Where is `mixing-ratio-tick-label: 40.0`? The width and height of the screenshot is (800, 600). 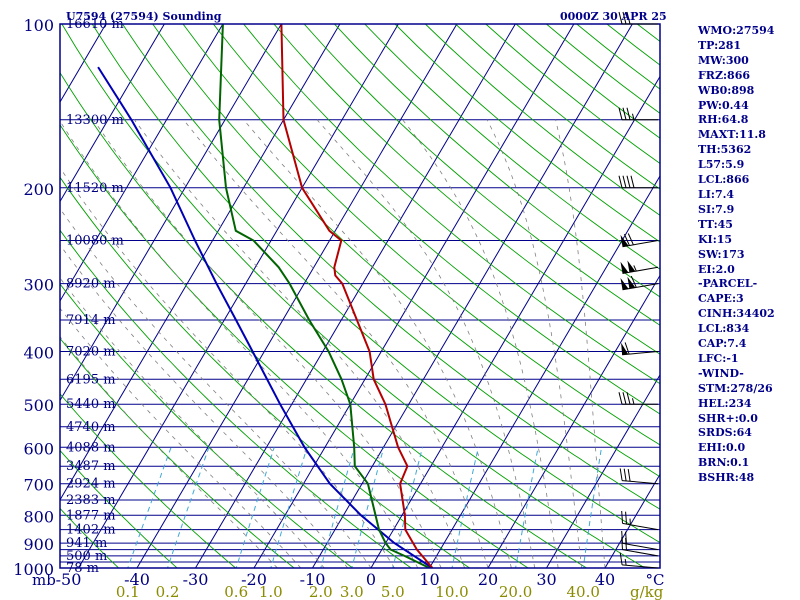
mixing-ratio-tick-label: 40.0 is located at coordinates (582, 591).